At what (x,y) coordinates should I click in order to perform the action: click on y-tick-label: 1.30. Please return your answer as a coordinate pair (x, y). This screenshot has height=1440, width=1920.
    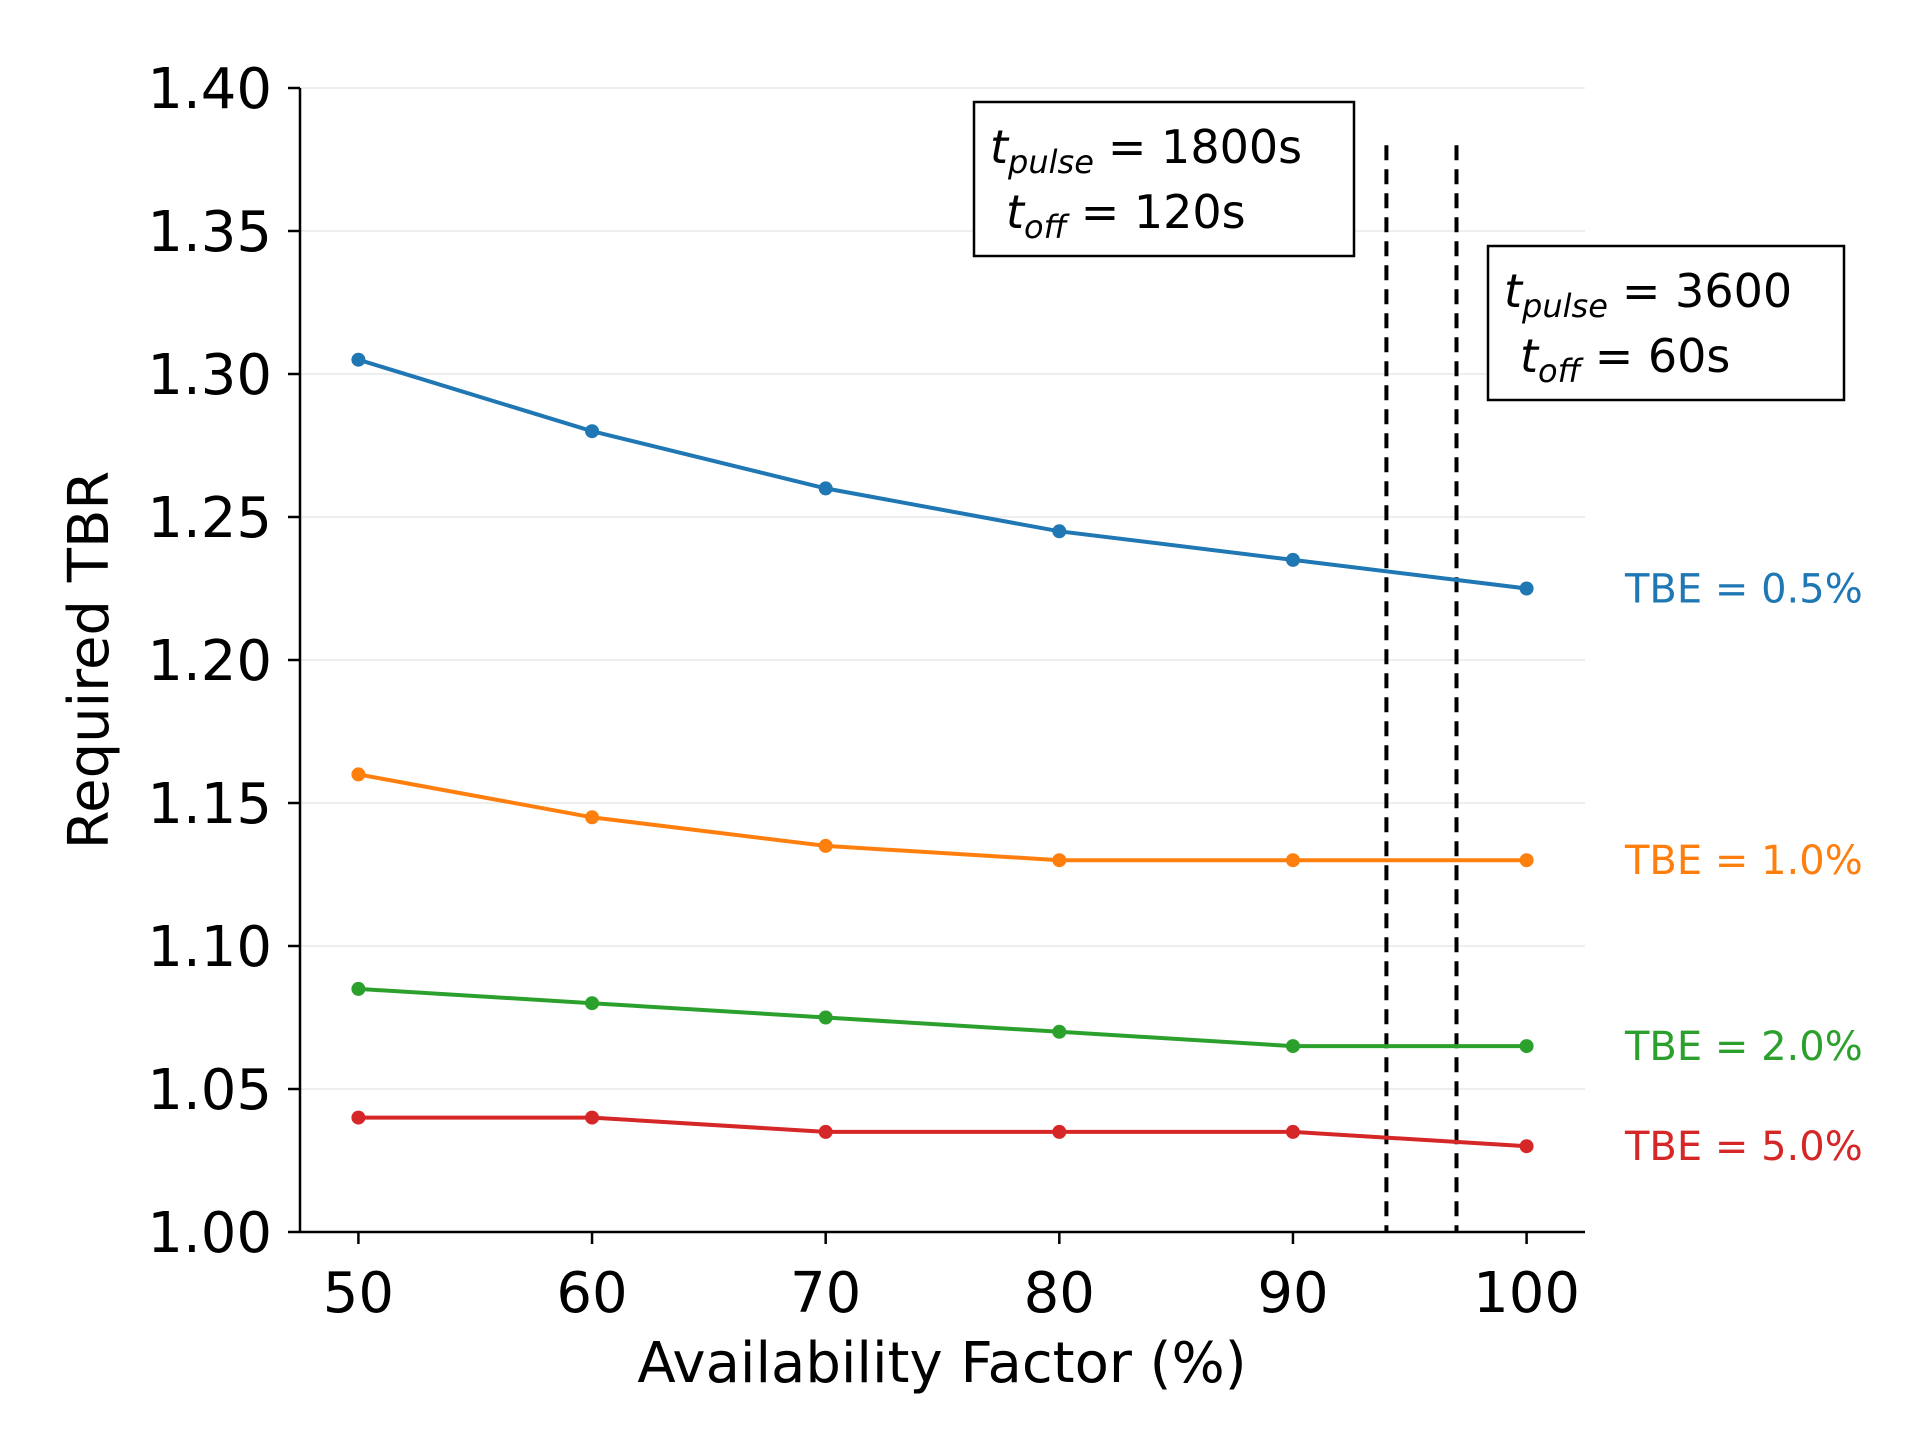
    Looking at the image, I should click on (209, 375).